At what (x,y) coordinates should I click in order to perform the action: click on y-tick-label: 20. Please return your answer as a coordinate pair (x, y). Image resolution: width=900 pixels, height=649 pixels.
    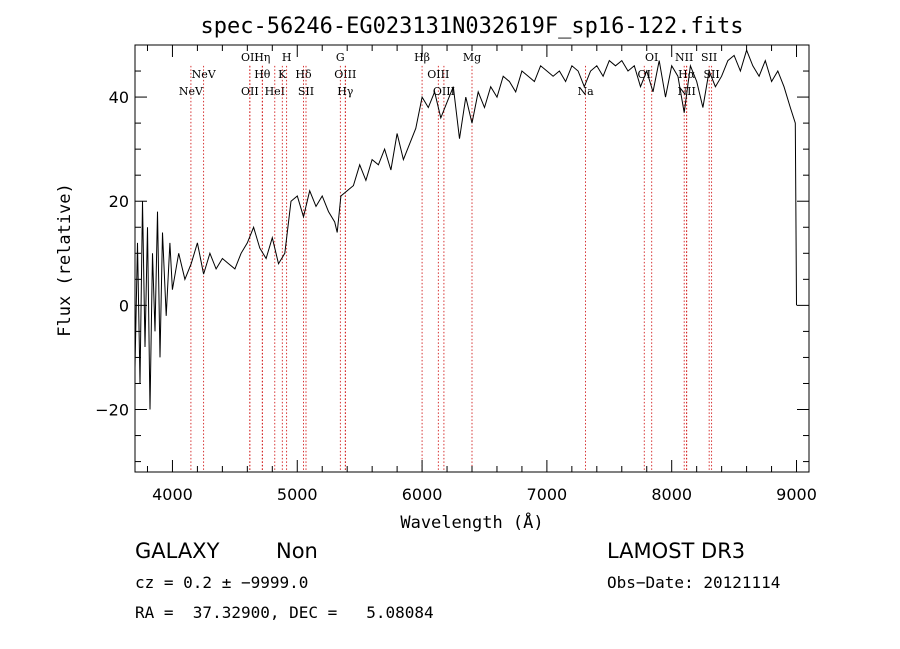
    Looking at the image, I should click on (119, 201).